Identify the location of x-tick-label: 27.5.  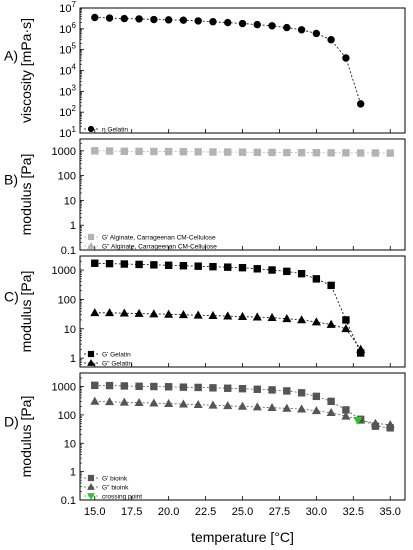
(279, 512).